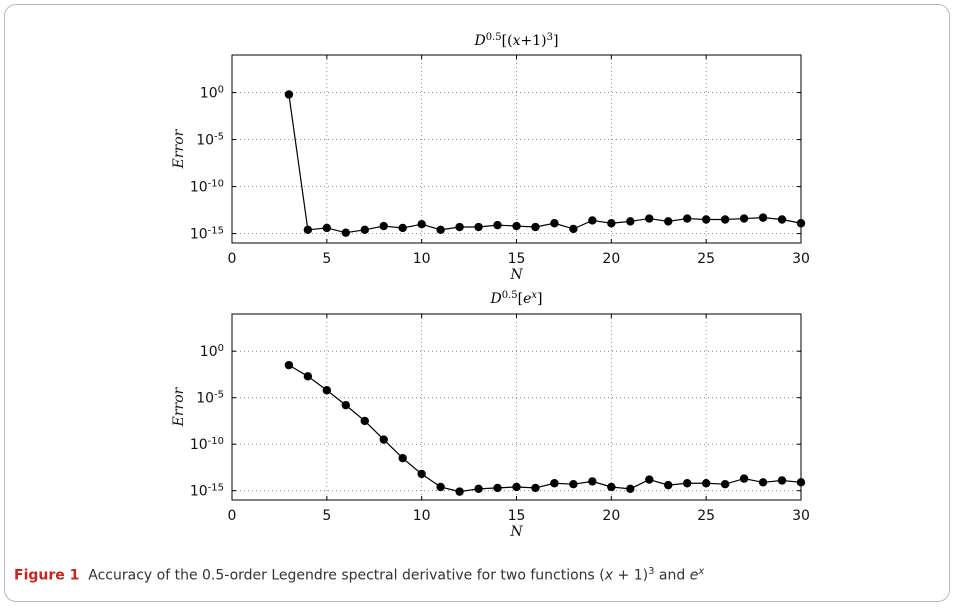 The width and height of the screenshot is (956, 608). Describe the element at coordinates (651, 571) in the screenshot. I see `caption-exp-3: 3` at that location.